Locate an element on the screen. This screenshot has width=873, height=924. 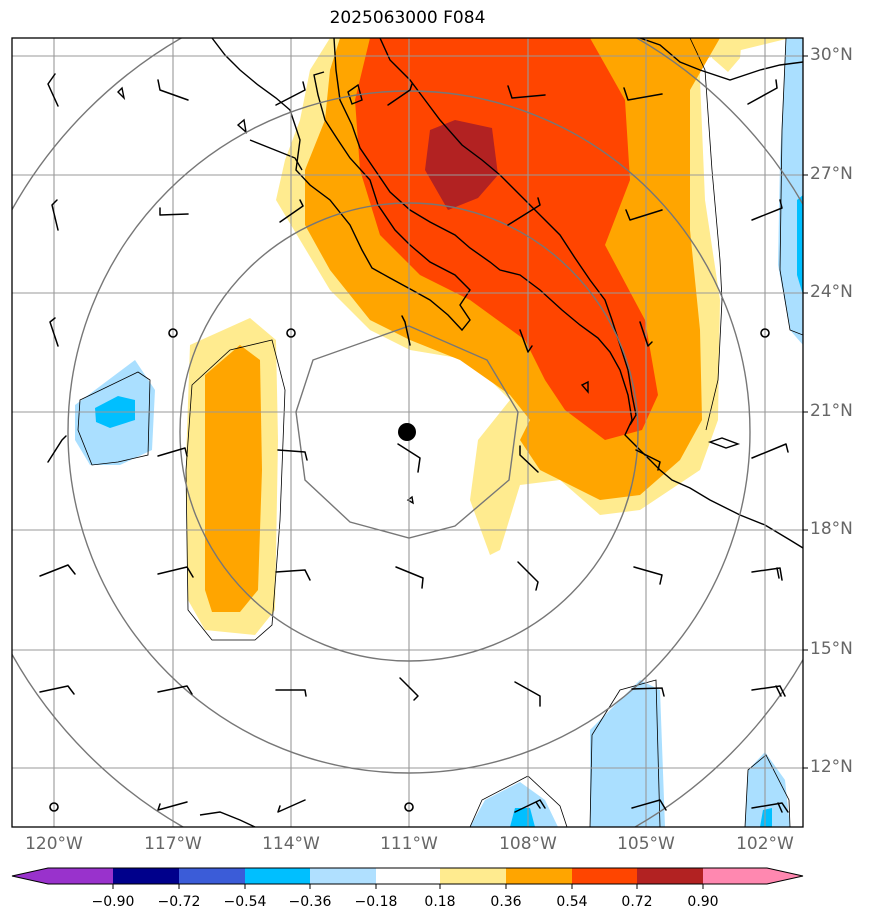
lat-label-12n: 12°N is located at coordinates (831, 767).